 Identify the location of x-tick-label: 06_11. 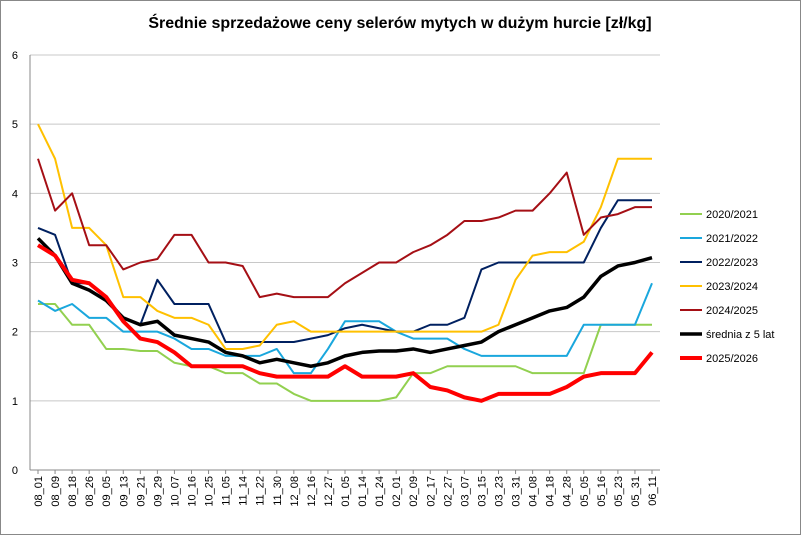
(653, 491).